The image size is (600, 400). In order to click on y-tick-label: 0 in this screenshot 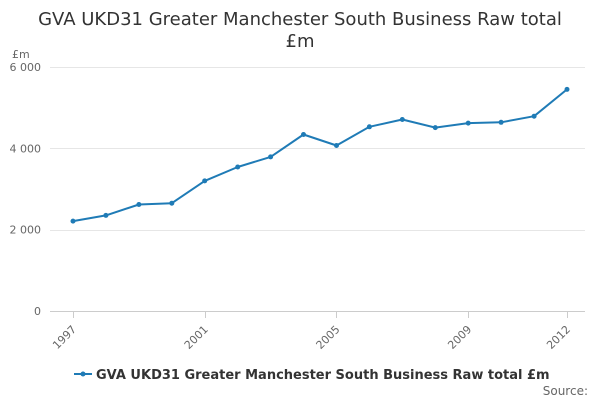, I will do `click(37, 311)`.